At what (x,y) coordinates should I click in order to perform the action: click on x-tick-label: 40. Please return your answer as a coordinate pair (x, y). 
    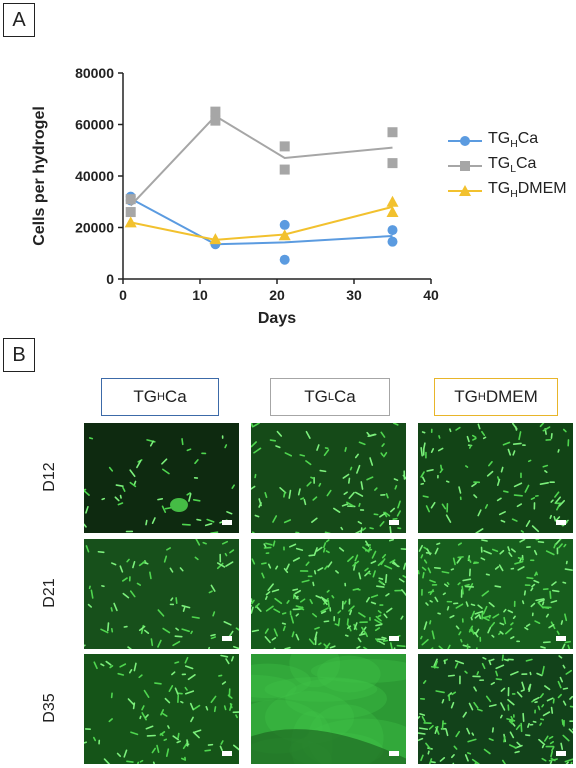
    Looking at the image, I should click on (431, 295).